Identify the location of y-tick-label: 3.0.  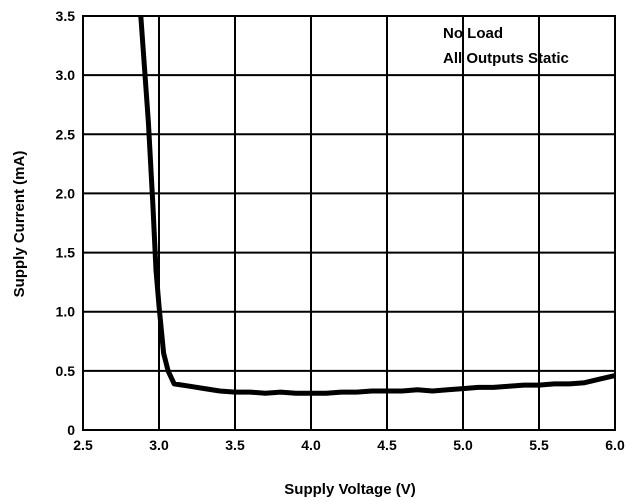
(66, 75).